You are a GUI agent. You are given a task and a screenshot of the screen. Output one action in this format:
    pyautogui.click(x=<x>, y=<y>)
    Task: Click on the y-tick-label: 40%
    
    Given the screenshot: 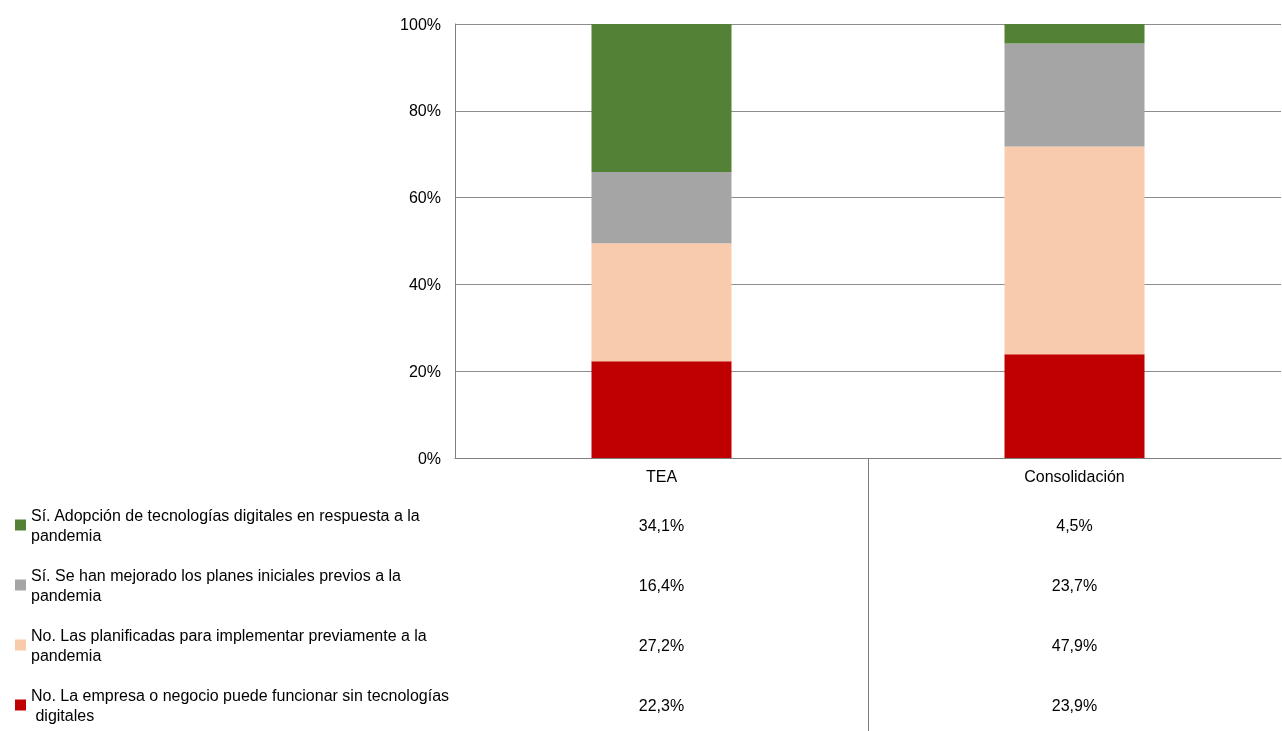 What is the action you would take?
    pyautogui.click(x=424, y=284)
    